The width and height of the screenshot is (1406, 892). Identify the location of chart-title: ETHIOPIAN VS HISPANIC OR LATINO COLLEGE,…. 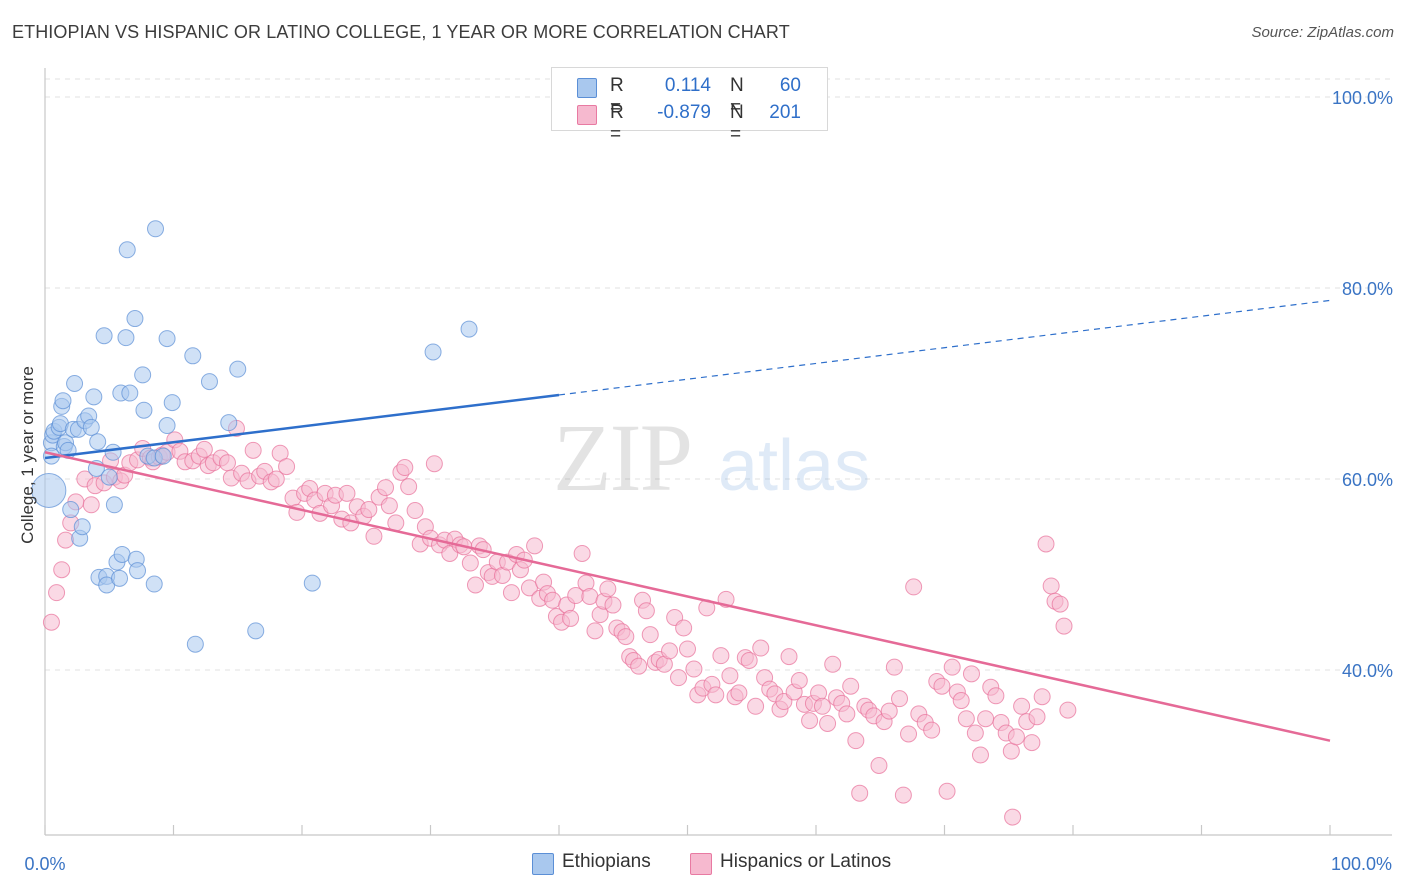
(401, 32).